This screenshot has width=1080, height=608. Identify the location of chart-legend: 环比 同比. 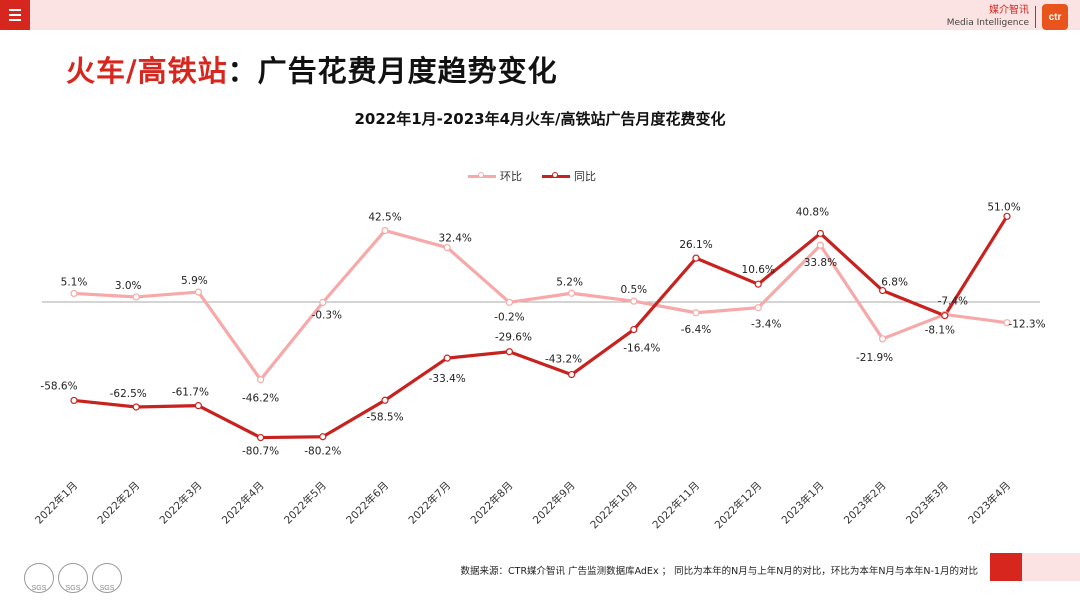
(532, 176).